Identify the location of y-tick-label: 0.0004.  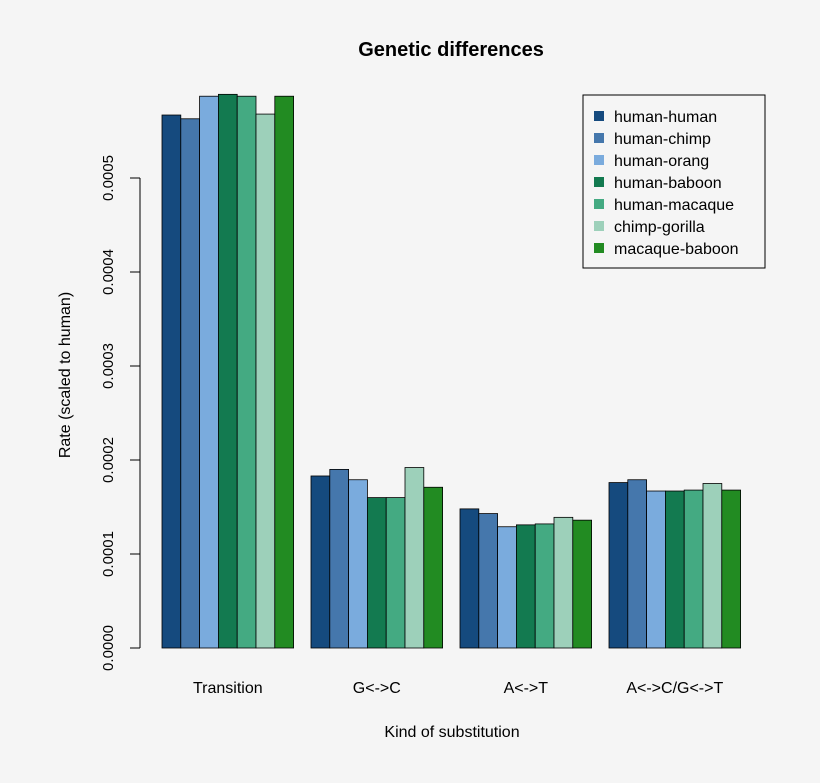
(108, 272).